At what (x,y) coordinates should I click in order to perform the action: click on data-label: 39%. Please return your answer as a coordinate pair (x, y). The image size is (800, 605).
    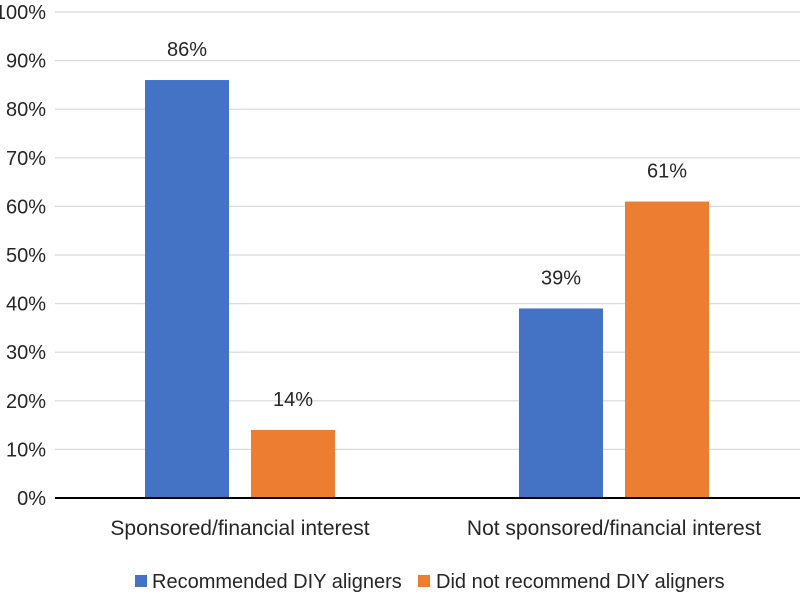
    Looking at the image, I should click on (561, 278).